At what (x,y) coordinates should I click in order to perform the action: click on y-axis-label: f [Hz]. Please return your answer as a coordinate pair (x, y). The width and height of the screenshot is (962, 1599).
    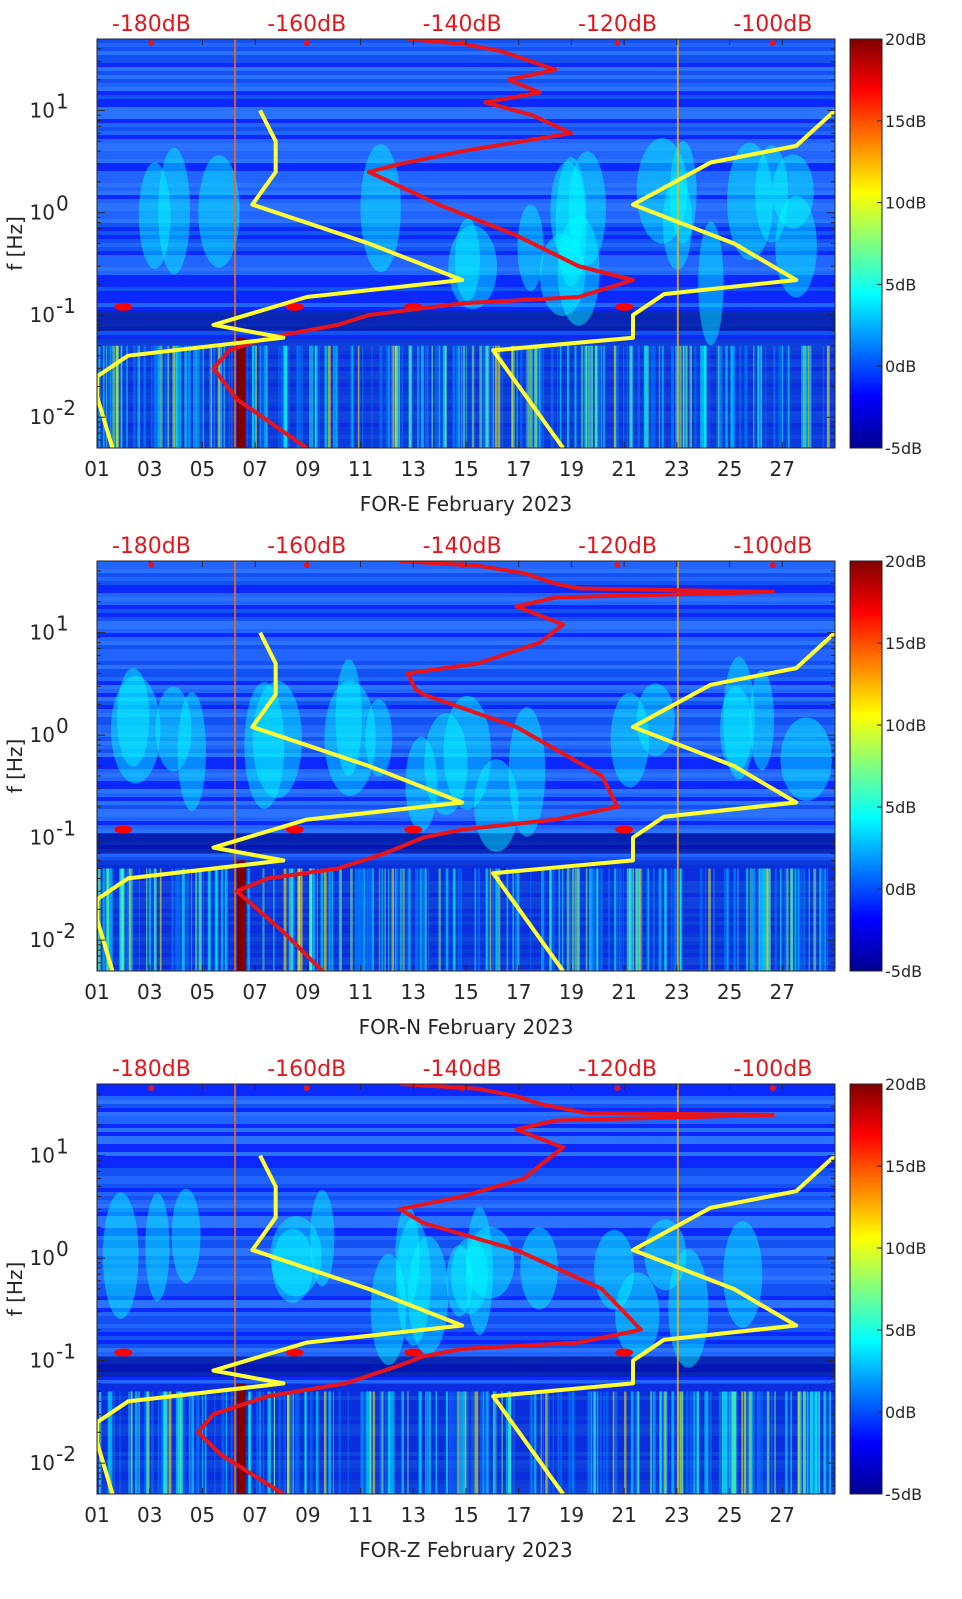
    Looking at the image, I should click on (15, 1289).